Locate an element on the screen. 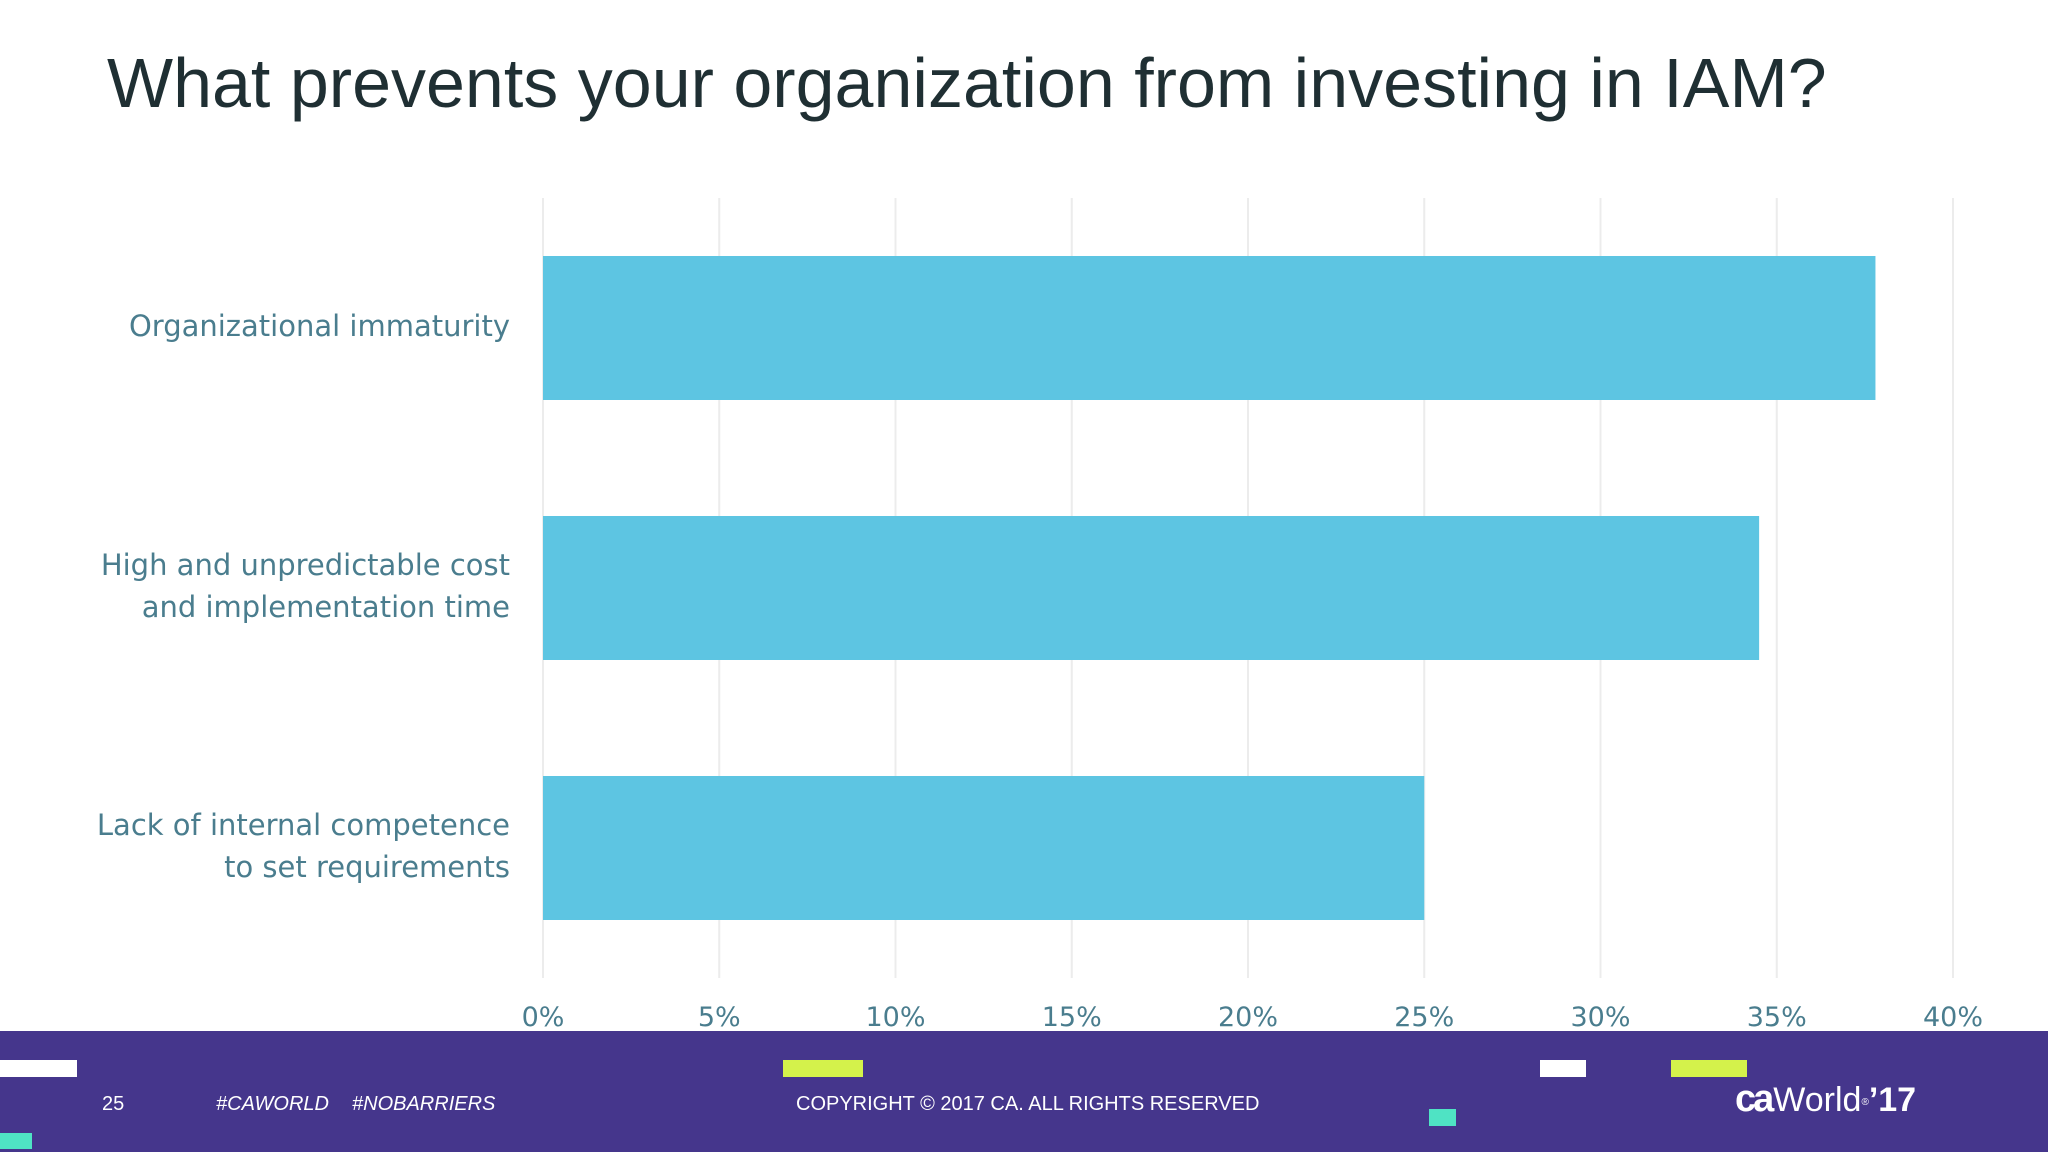 The width and height of the screenshot is (2048, 1152). hashtag-nobarriers: #NOBARRIERS is located at coordinates (424, 1104).